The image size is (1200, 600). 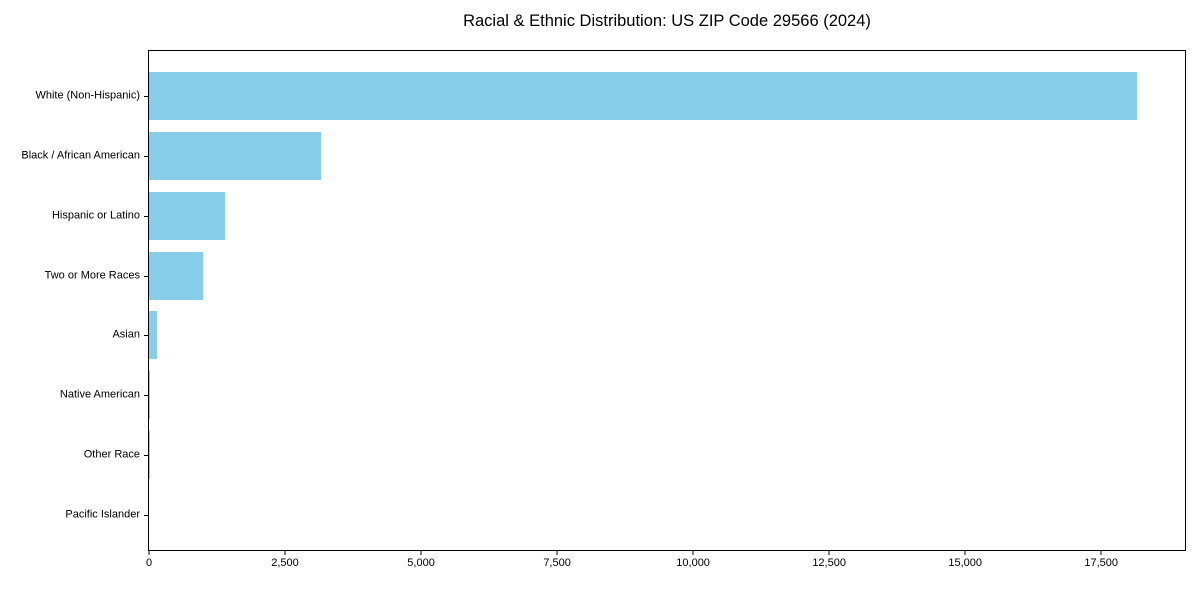 I want to click on x-axis-tick-label: 7,500, so click(x=557, y=563).